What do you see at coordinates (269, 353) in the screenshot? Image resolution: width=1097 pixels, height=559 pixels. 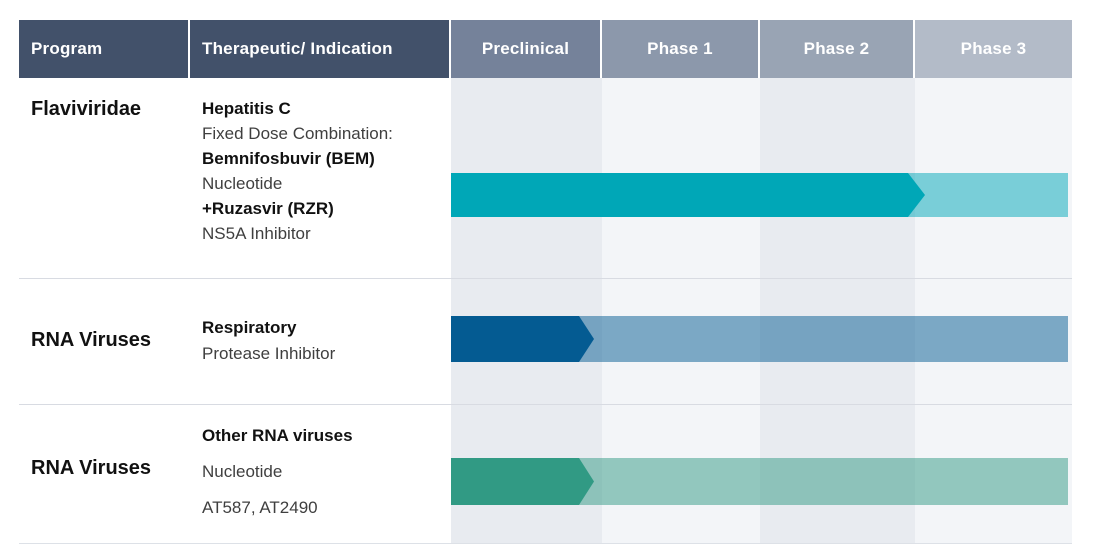 I see `indication-line: Protease Inhibitor` at bounding box center [269, 353].